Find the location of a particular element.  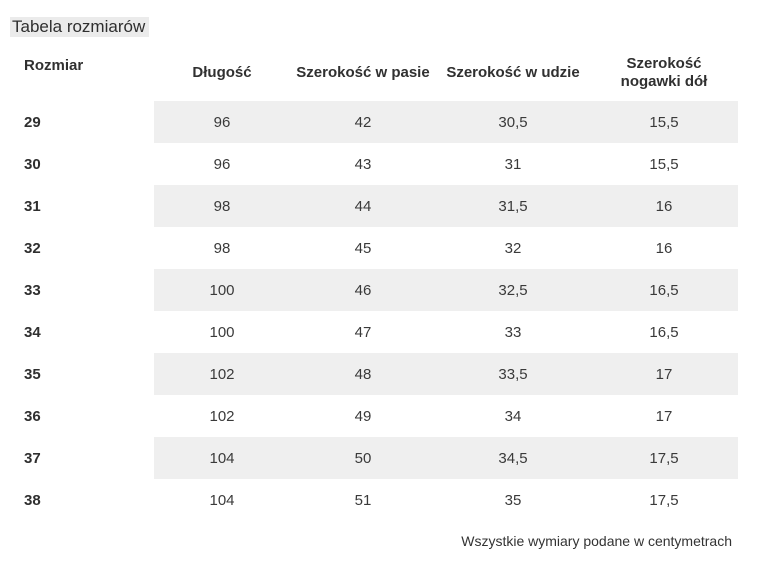

table-row: 31 98 44 31,5 16 is located at coordinates (374, 206).